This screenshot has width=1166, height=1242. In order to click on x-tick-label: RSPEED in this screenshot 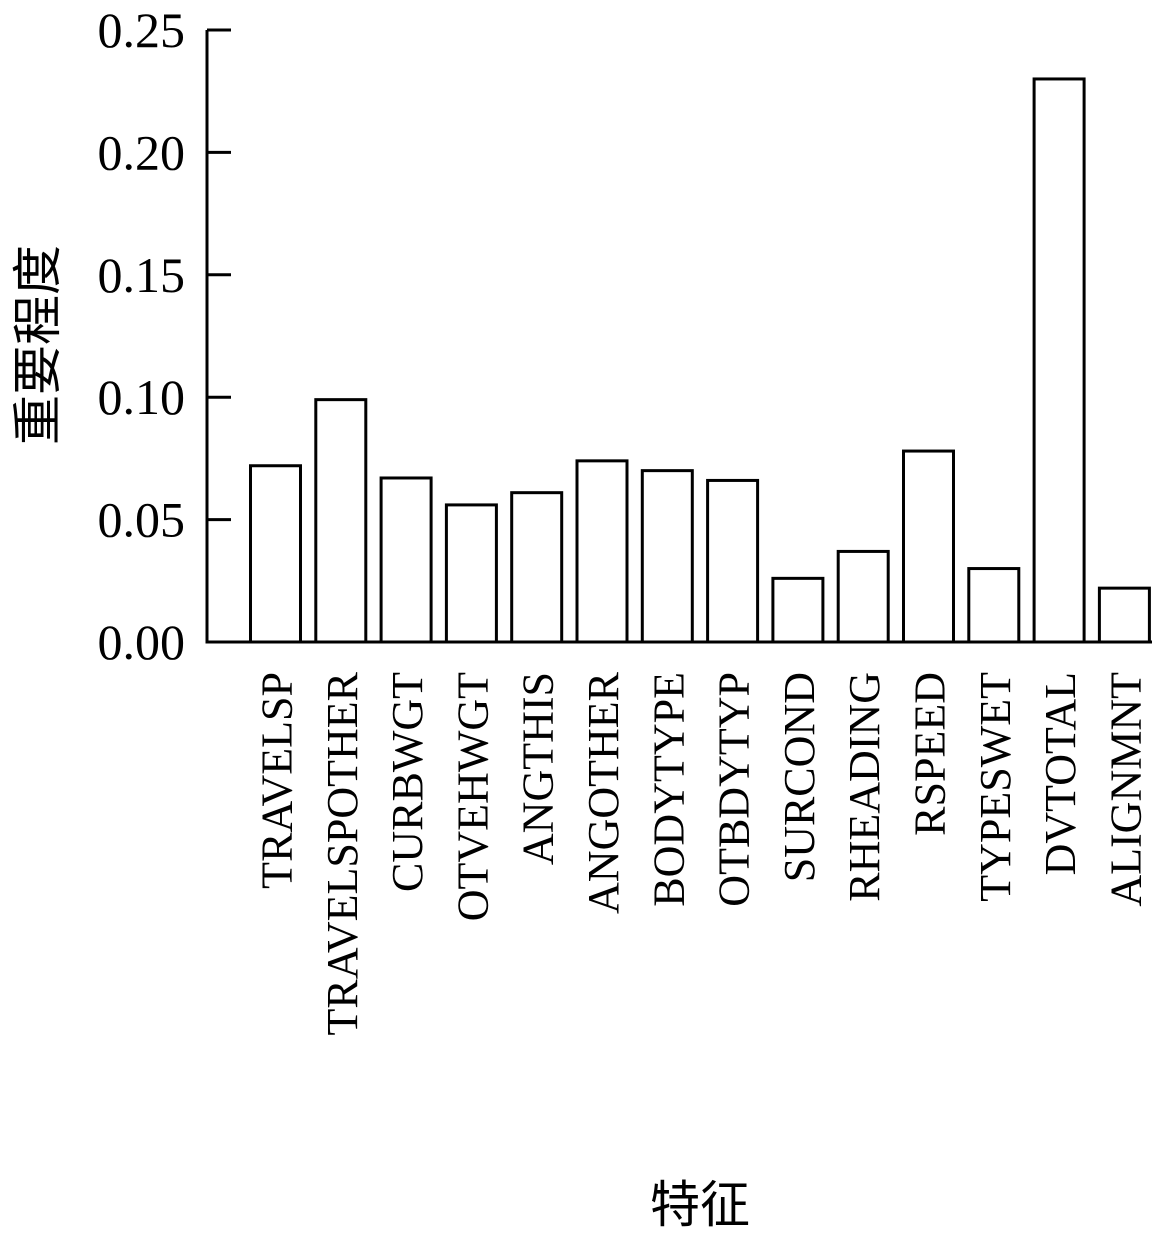, I will do `click(930, 754)`.